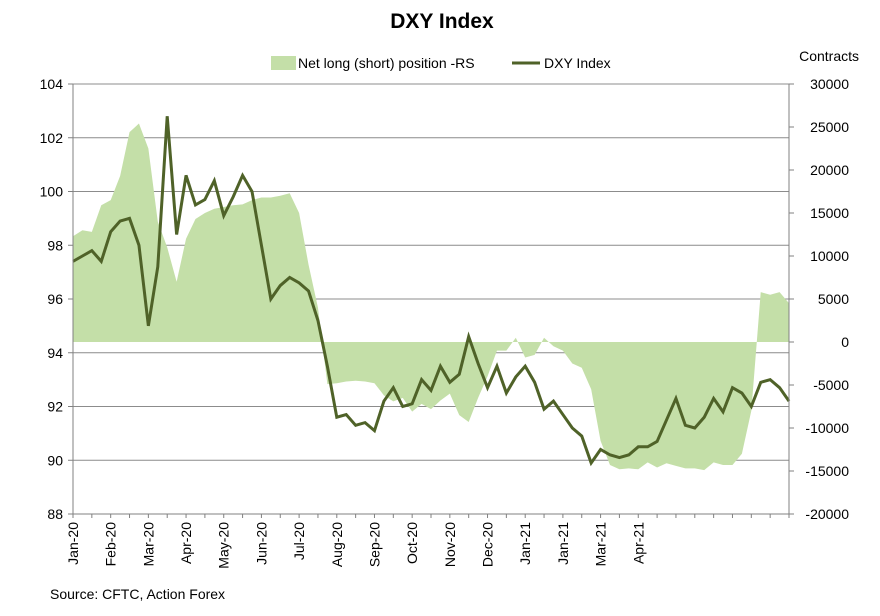 Image resolution: width=880 pixels, height=616 pixels. I want to click on x-tick-label: Feb-20, so click(111, 544).